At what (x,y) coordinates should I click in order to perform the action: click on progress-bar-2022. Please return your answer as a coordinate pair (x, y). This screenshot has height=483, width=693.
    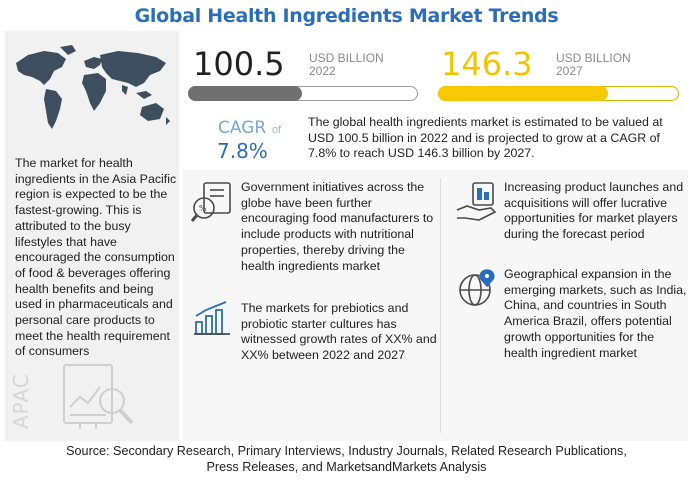
    Looking at the image, I should click on (303, 93).